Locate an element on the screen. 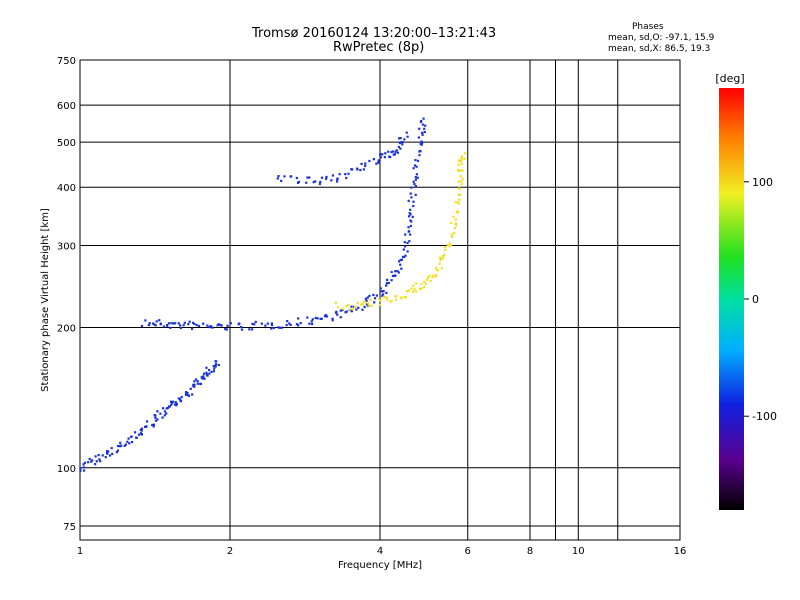 Image resolution: width=800 pixels, height=600 pixels. colorbar-tick-label: -100 is located at coordinates (764, 416).